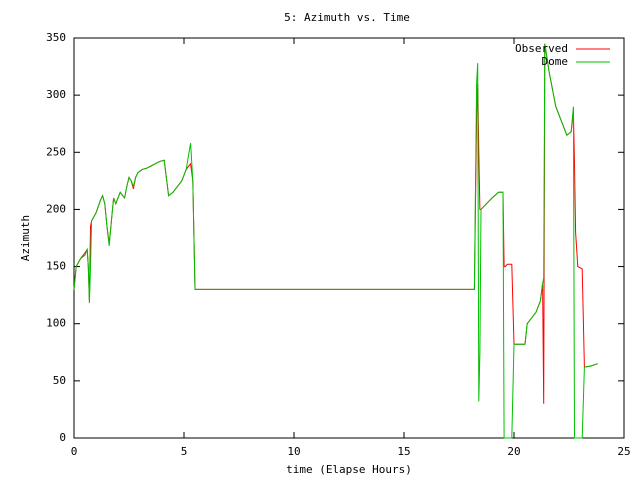 This screenshot has height=480, width=640. What do you see at coordinates (623, 451) in the screenshot?
I see `x-tick-label: 25` at bounding box center [623, 451].